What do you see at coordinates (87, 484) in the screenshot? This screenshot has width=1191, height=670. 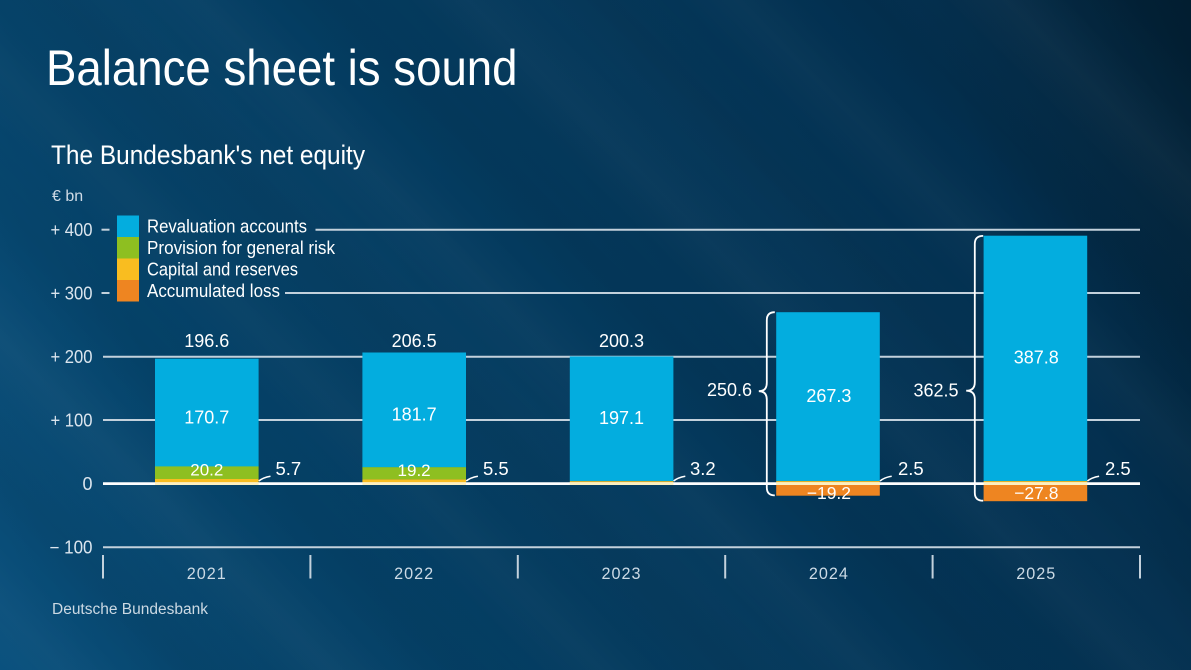 I see `svg-text: 0` at bounding box center [87, 484].